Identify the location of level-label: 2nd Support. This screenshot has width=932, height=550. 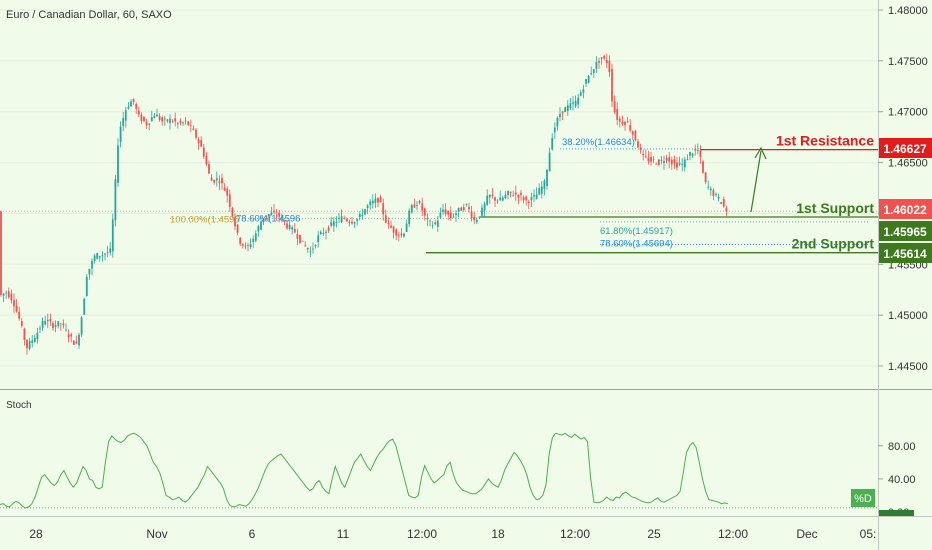
(833, 244).